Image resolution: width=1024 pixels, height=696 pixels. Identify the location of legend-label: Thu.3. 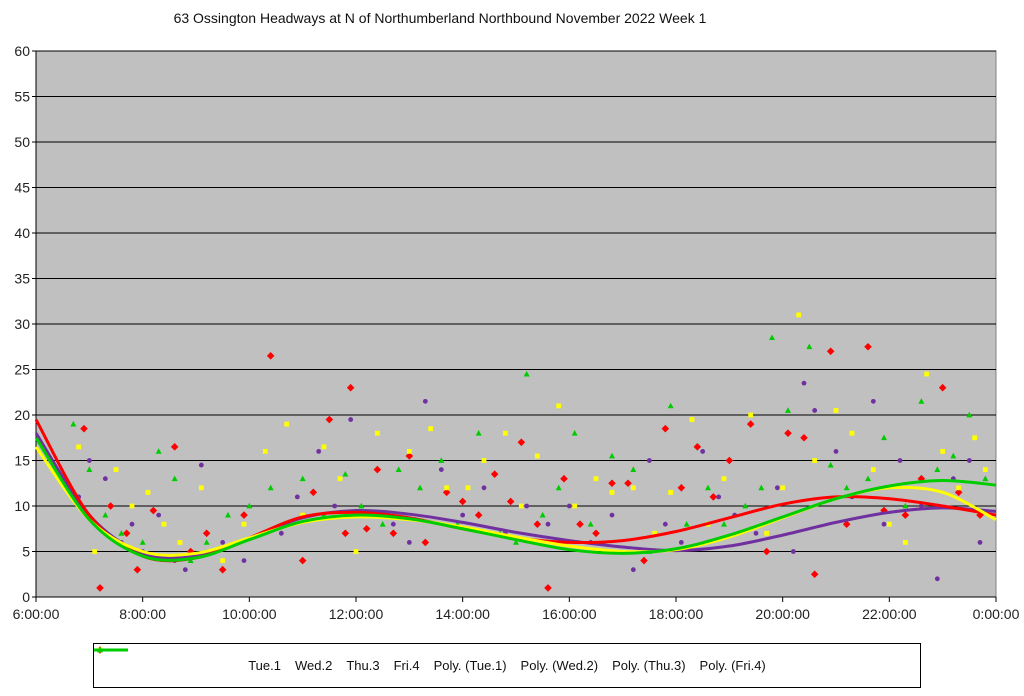
(363, 665).